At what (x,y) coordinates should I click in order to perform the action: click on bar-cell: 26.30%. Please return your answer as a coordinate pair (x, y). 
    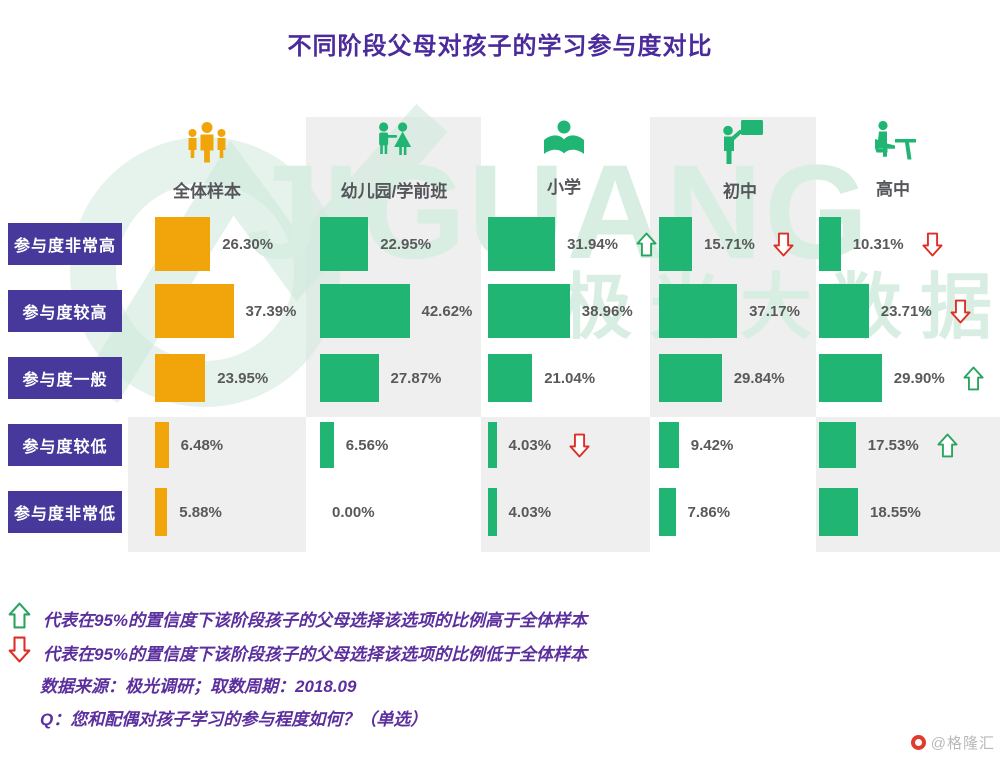
    Looking at the image, I should click on (214, 244).